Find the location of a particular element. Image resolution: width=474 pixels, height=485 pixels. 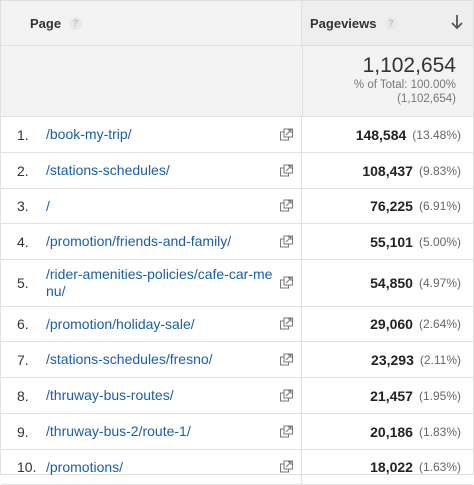

page-cell: 10. /promotions/ is located at coordinates (151, 467).